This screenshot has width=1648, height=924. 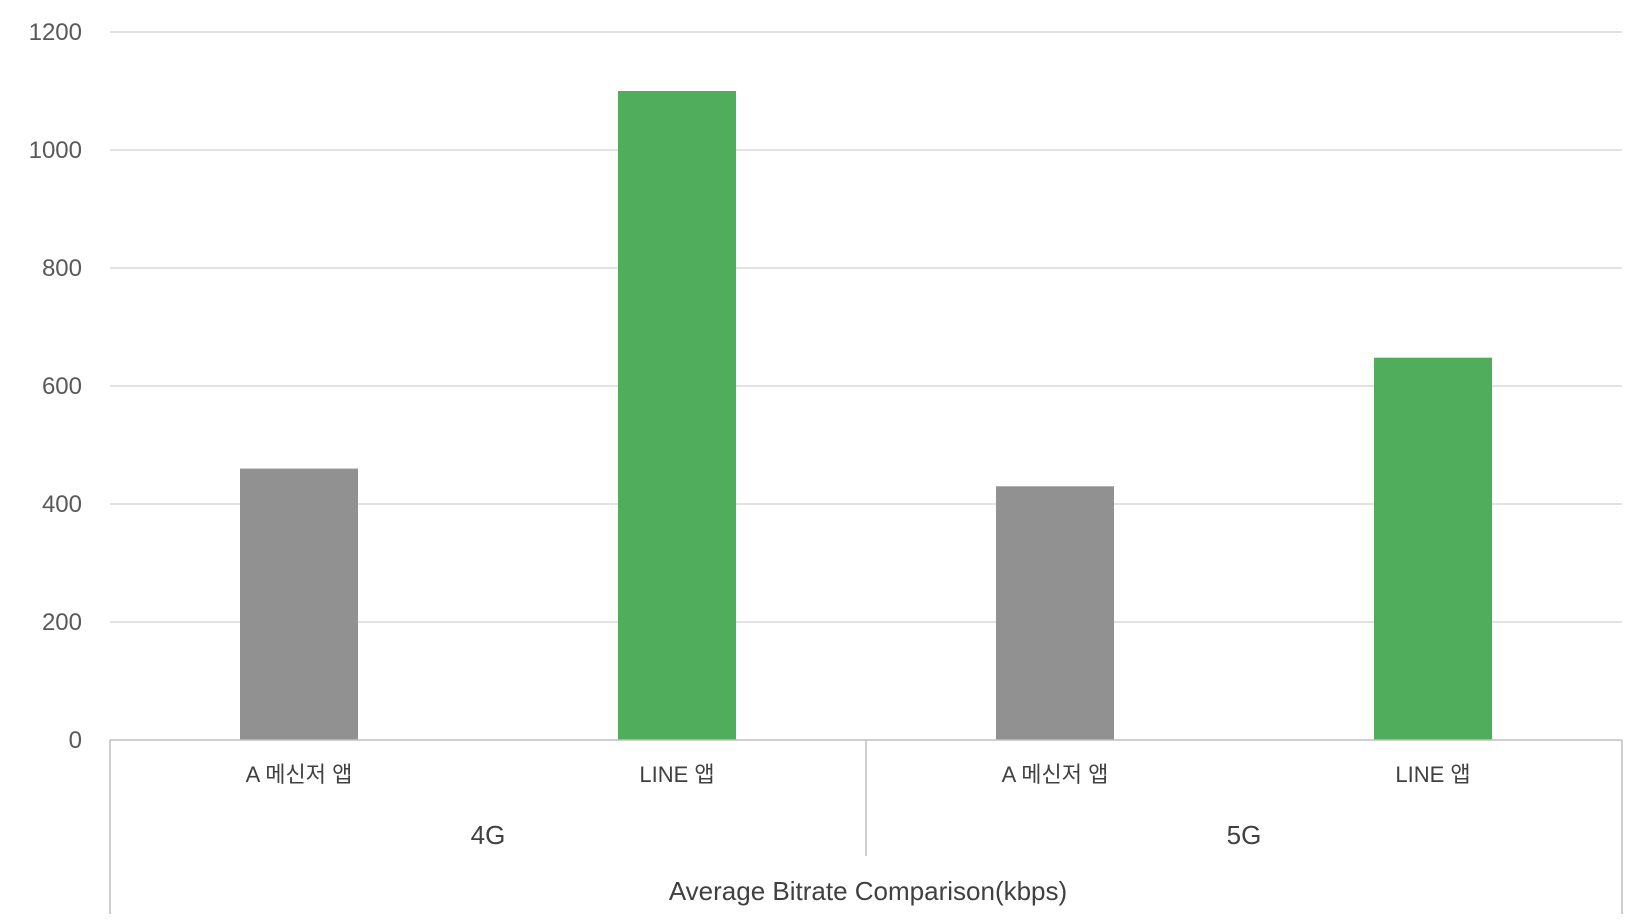 What do you see at coordinates (868, 891) in the screenshot?
I see `x-axis-title: Average Bitrate Comparison(kbps)` at bounding box center [868, 891].